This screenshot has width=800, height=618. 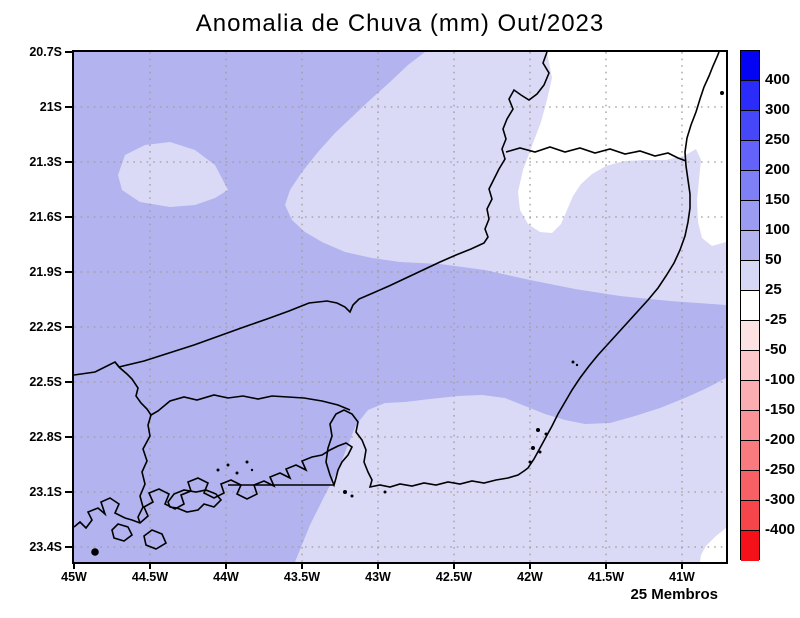 I want to click on anomaly-region-light-topleft, so click(x=173, y=174).